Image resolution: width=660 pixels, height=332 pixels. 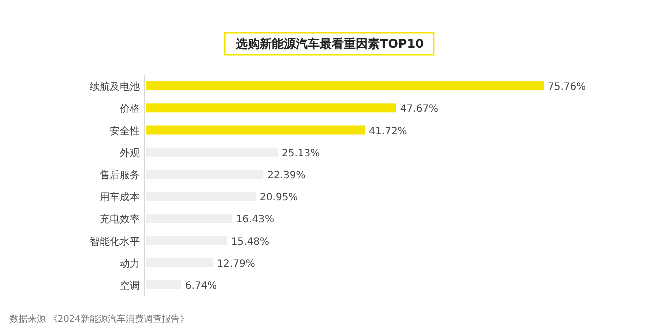 What do you see at coordinates (130, 286) in the screenshot?
I see `y-tick-label: 空调` at bounding box center [130, 286].